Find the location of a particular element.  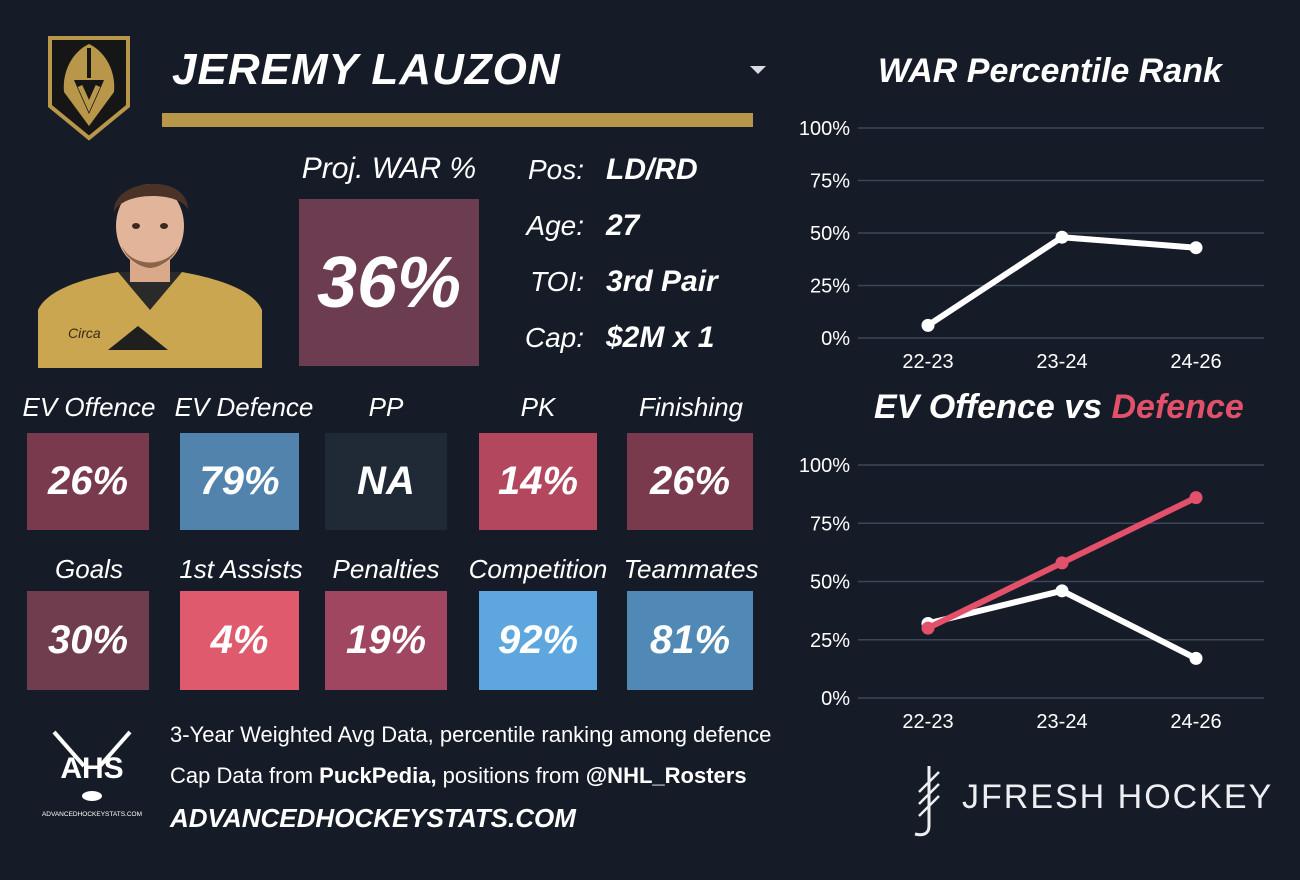

metric-label-competition: Competition is located at coordinates (538, 569).